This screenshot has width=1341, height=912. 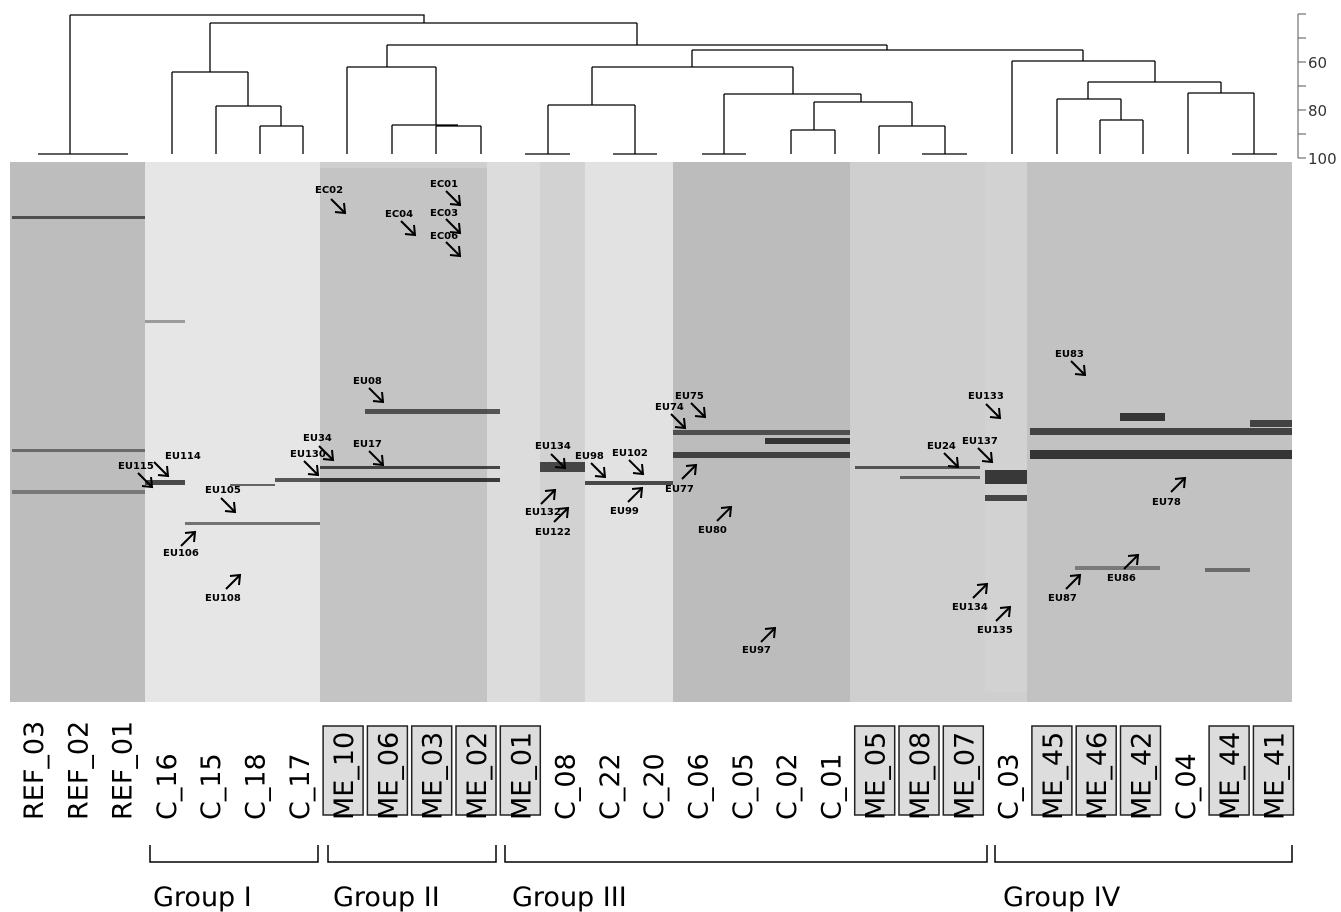 What do you see at coordinates (787, 786) in the screenshot?
I see `lane-label: C_02` at bounding box center [787, 786].